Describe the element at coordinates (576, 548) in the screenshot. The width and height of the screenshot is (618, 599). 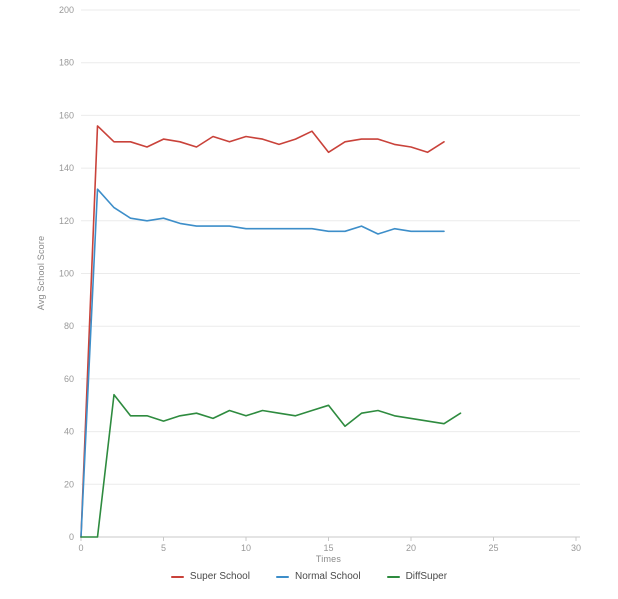
I see `x-tick-label: 30` at that location.